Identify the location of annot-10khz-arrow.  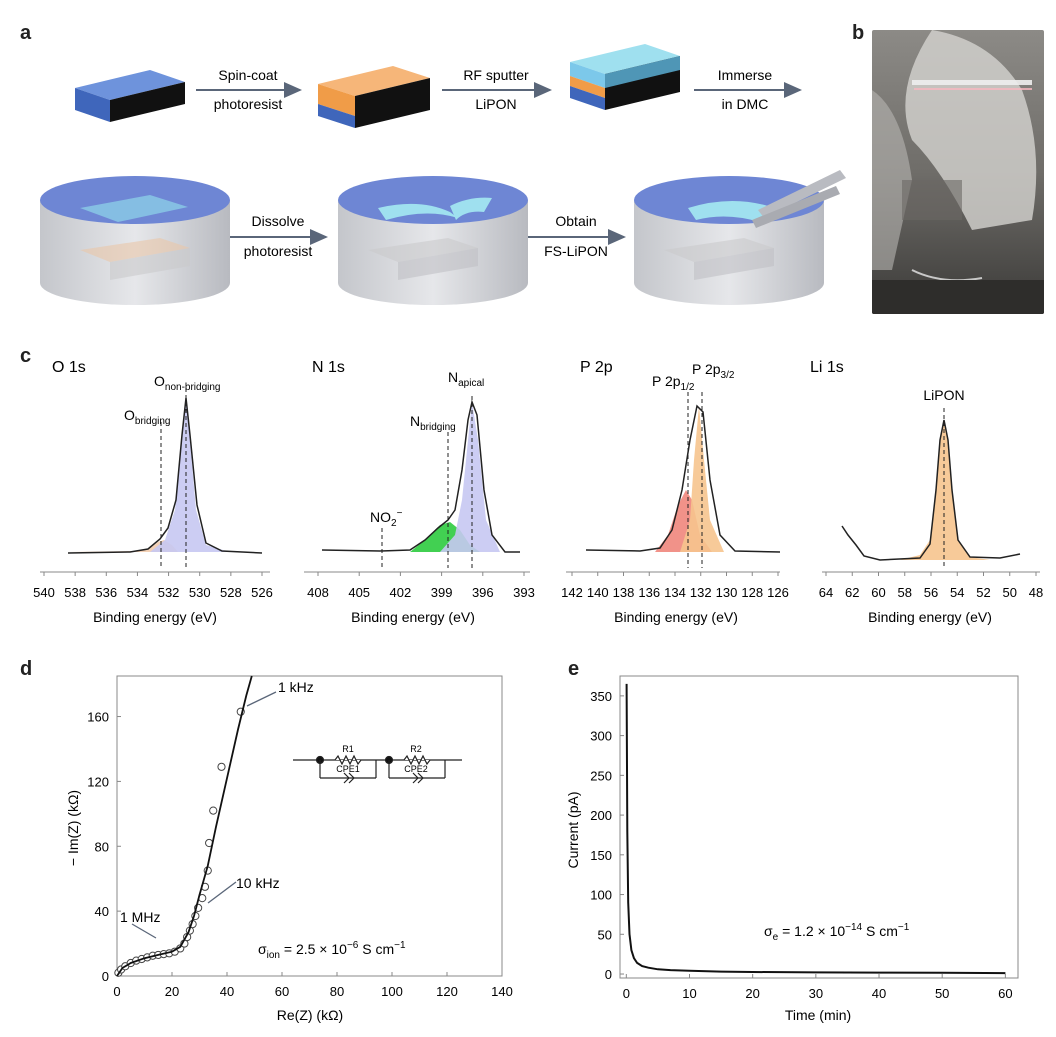
(222, 892).